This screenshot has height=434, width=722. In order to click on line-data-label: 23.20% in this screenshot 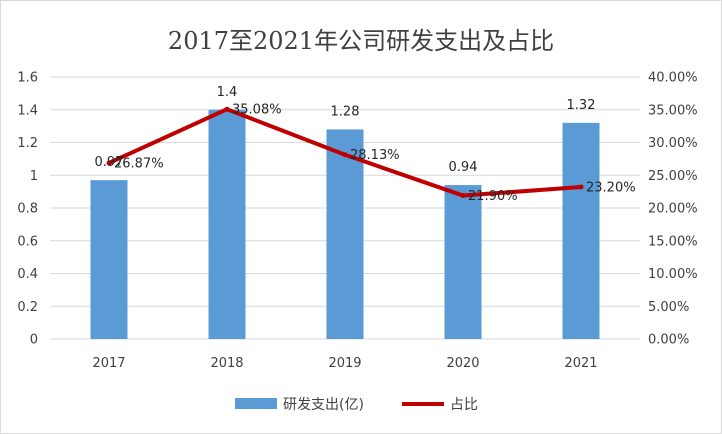, I will do `click(611, 188)`.